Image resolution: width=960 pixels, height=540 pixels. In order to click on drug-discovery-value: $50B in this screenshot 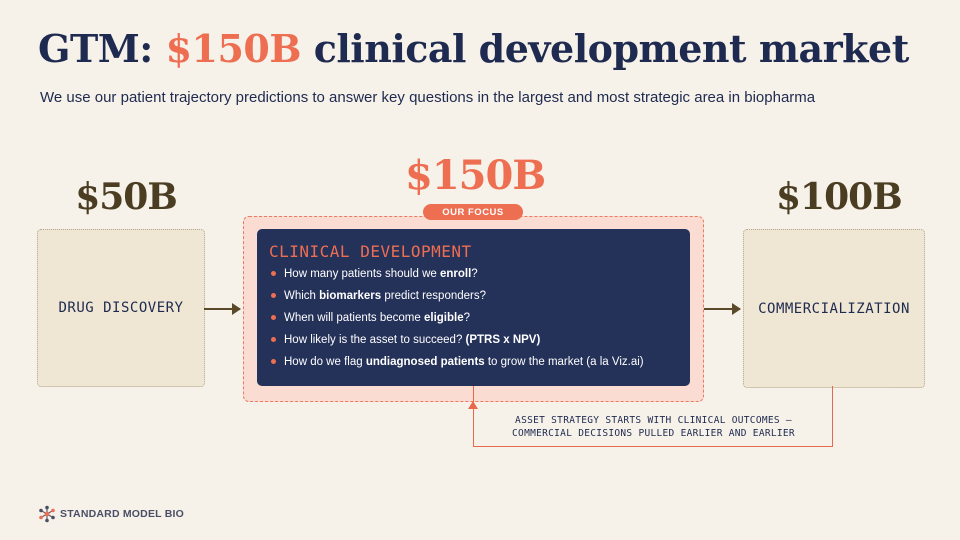, I will do `click(126, 197)`.